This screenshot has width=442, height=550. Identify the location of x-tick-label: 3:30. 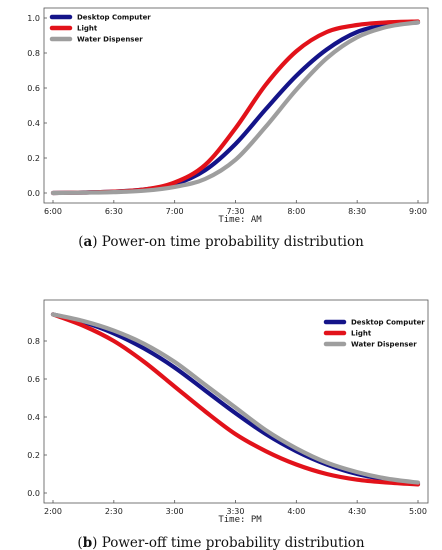
(236, 511).